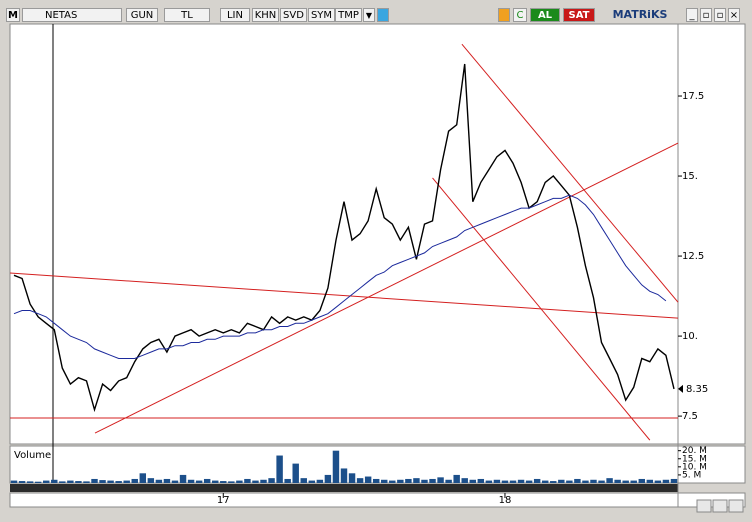 The image size is (752, 522). What do you see at coordinates (321, 15) in the screenshot?
I see `toolbar-button: SYM` at bounding box center [321, 15].